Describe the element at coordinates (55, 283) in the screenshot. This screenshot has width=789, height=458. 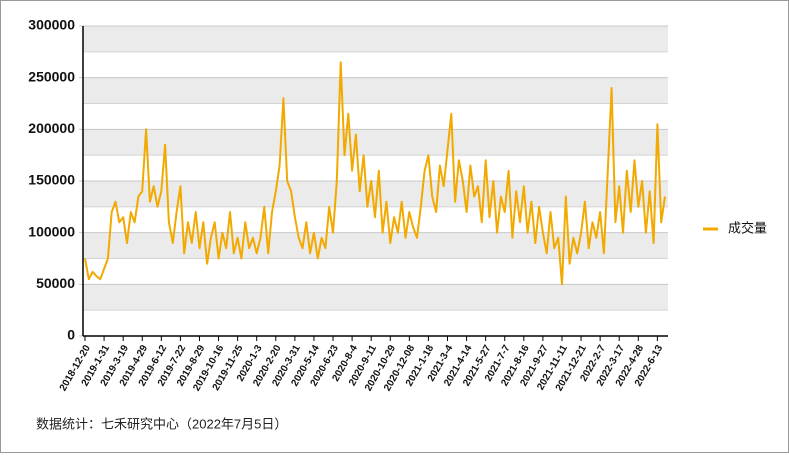
I see `y-tick-label: 50000` at that location.